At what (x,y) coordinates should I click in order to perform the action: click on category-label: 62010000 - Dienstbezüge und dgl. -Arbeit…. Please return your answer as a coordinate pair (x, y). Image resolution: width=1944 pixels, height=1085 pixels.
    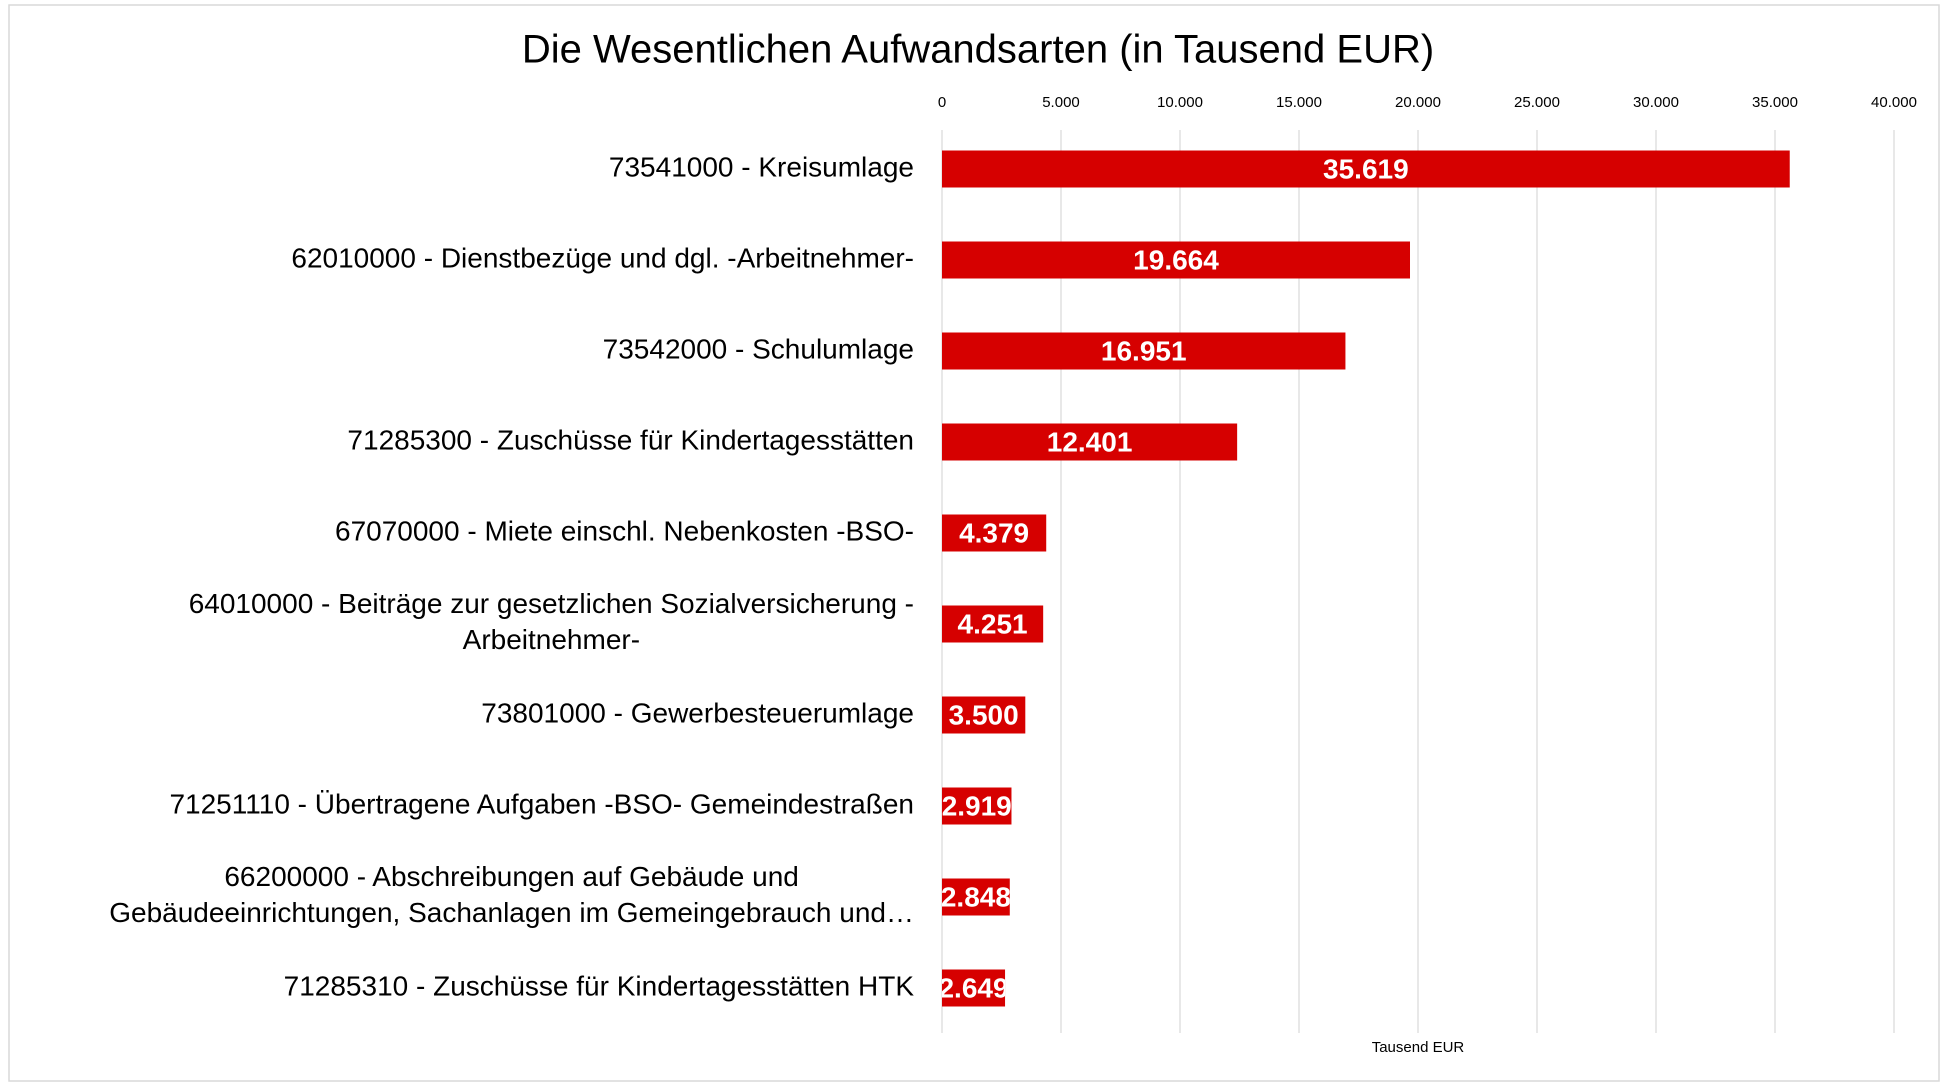
    Looking at the image, I should click on (602, 257).